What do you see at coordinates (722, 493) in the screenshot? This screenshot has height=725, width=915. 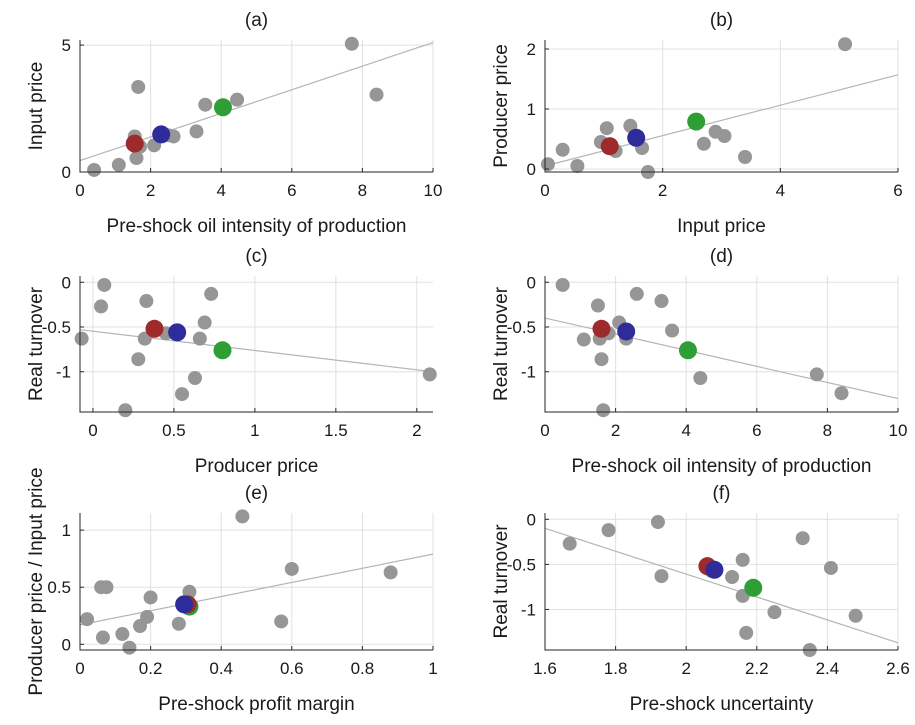 I see `panel-title: (f)` at bounding box center [722, 493].